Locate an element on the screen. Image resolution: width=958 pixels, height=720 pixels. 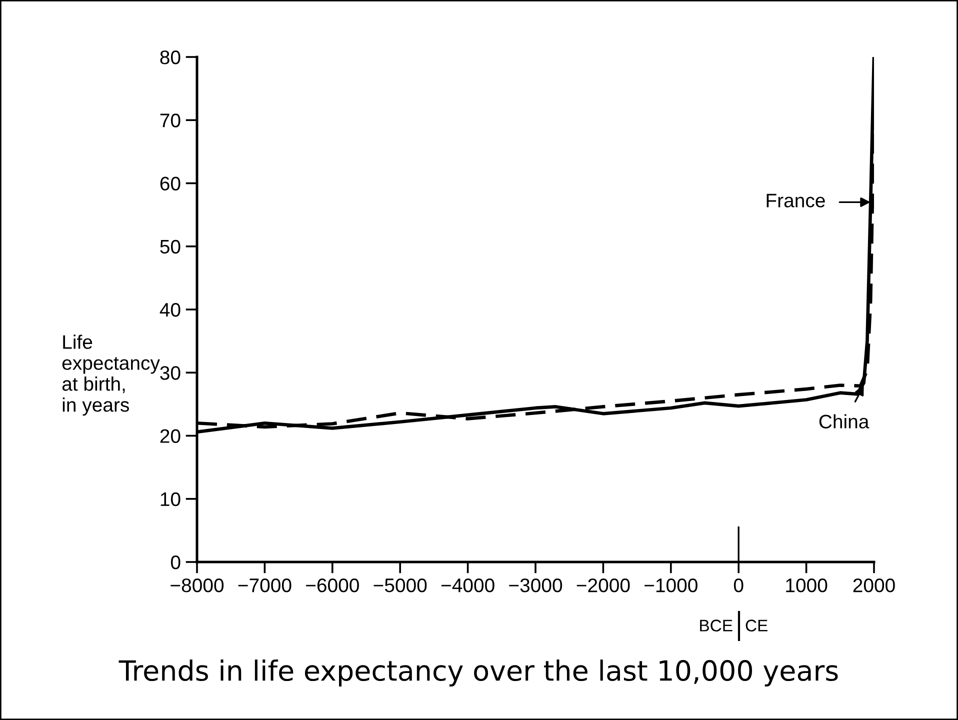
x-tick-label: −1000 is located at coordinates (671, 585).